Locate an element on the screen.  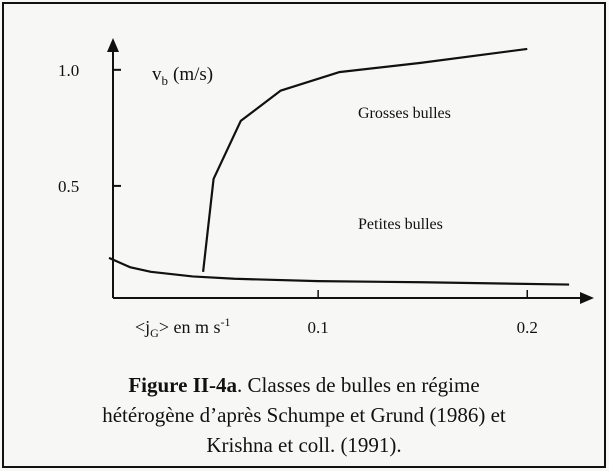
y-axis-label: vb (m/s) is located at coordinates (182, 76).